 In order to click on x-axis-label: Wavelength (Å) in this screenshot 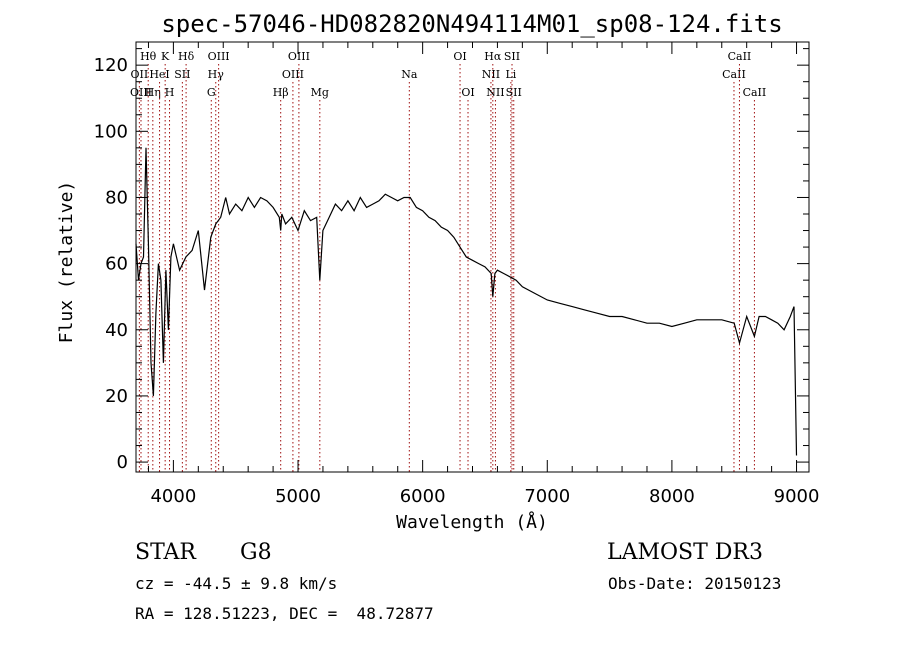, I will do `click(472, 522)`.